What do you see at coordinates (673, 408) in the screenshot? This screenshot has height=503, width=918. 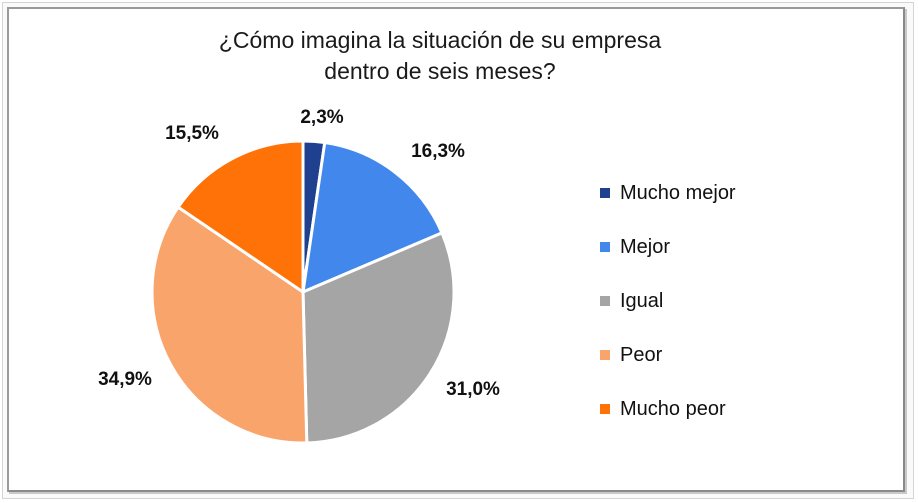 I see `legend-label: Mucho peor` at bounding box center [673, 408].